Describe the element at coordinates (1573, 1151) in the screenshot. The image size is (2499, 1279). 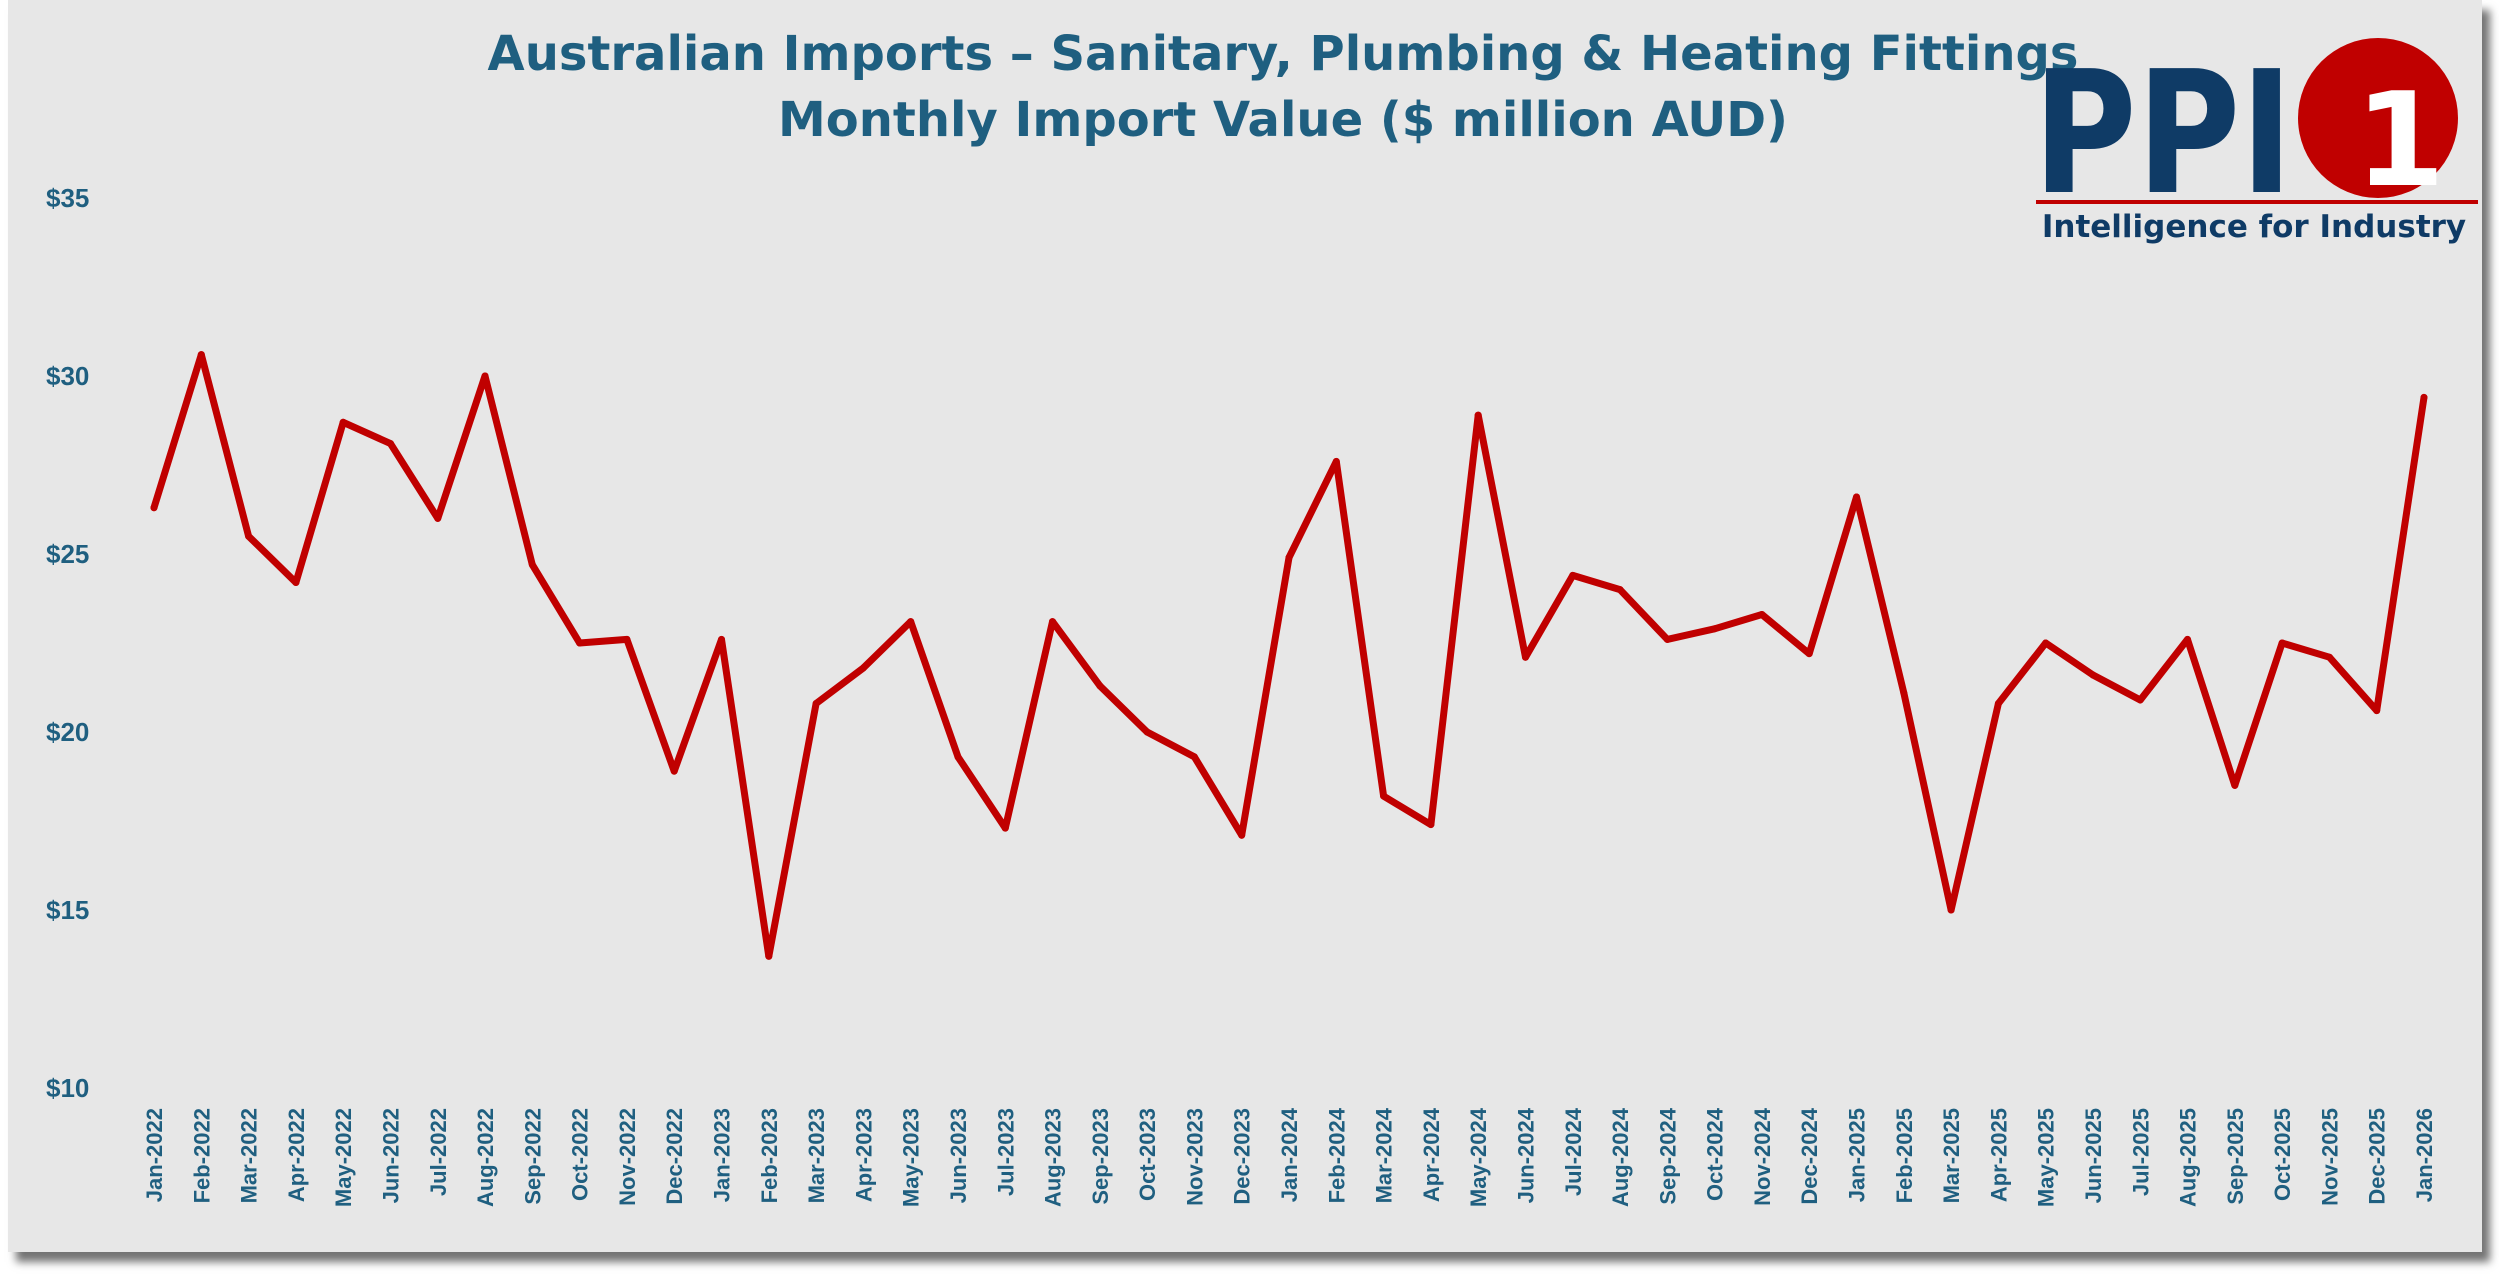
I see `x-tick-label: Jul-2024` at that location.